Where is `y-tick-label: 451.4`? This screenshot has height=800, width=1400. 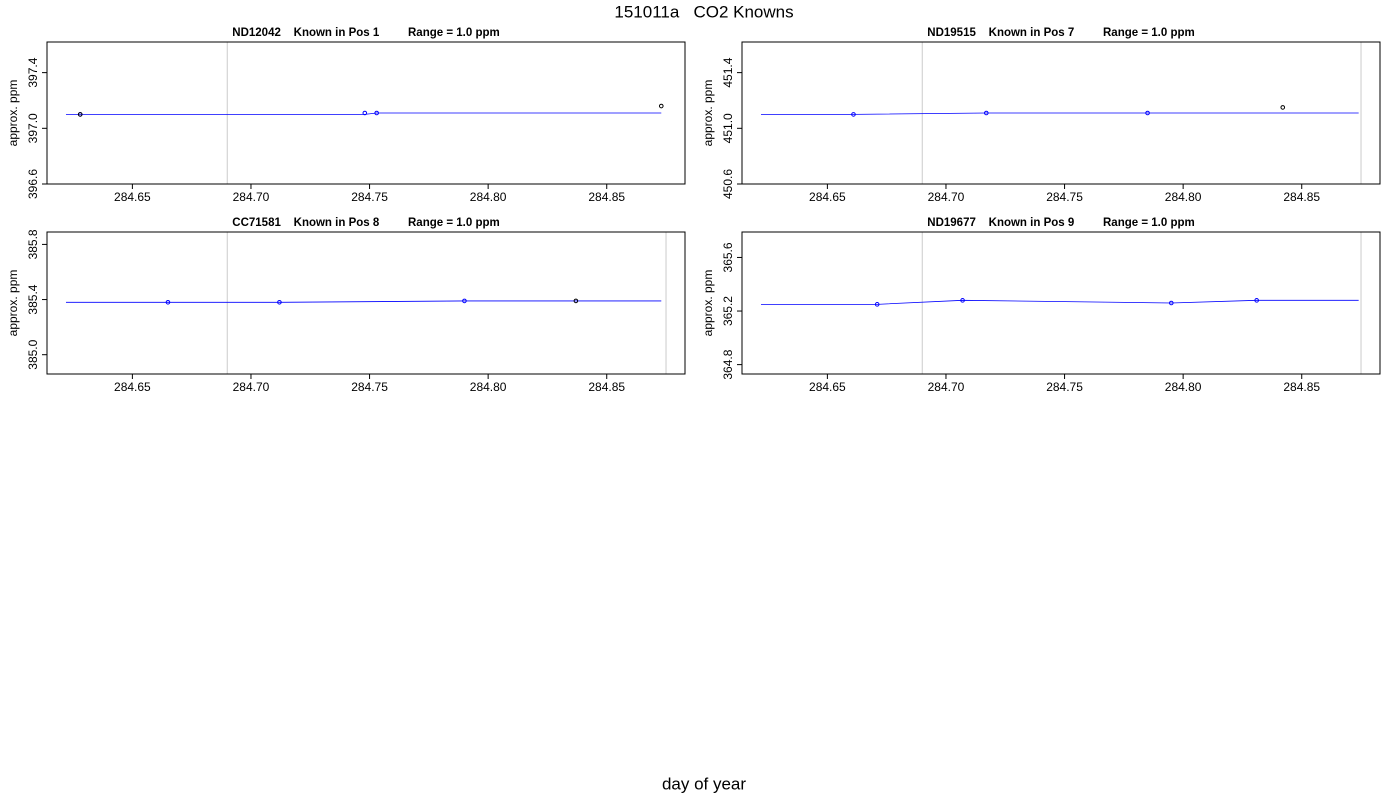
y-tick-label: 451.4 is located at coordinates (728, 72).